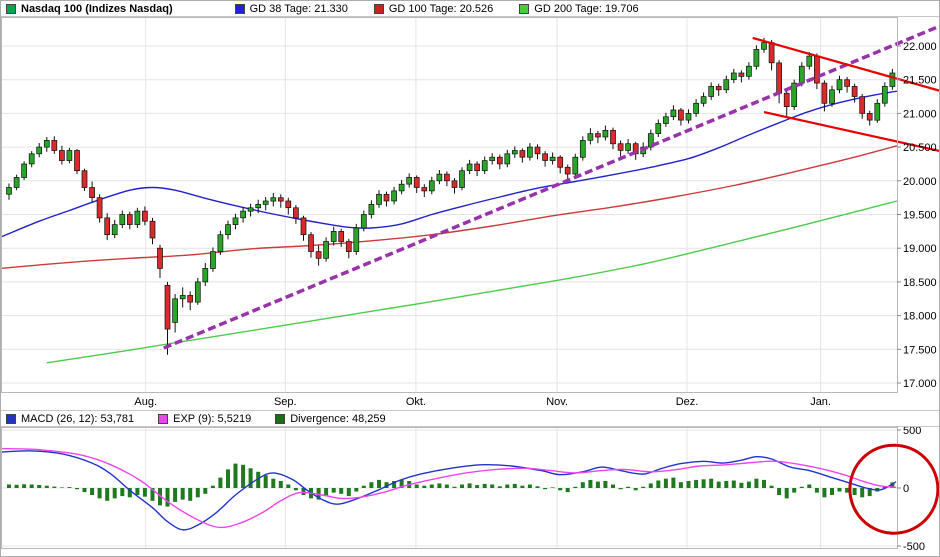  Describe the element at coordinates (920, 249) in the screenshot. I see `svg-text: 19.000` at that location.